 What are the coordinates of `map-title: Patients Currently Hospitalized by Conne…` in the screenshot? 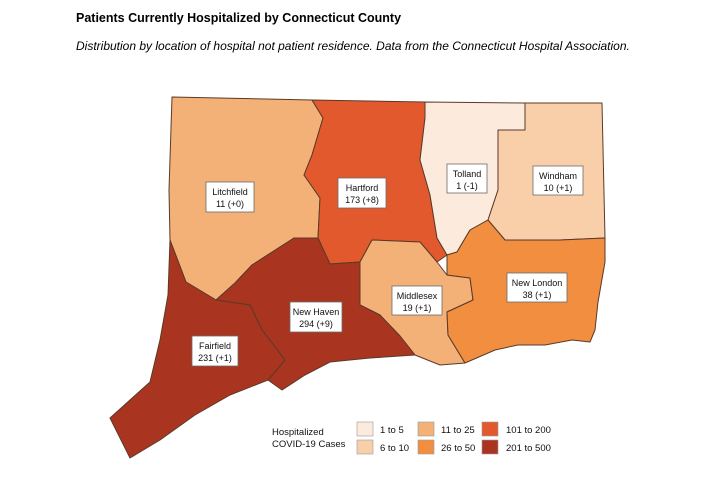 It's located at (239, 18).